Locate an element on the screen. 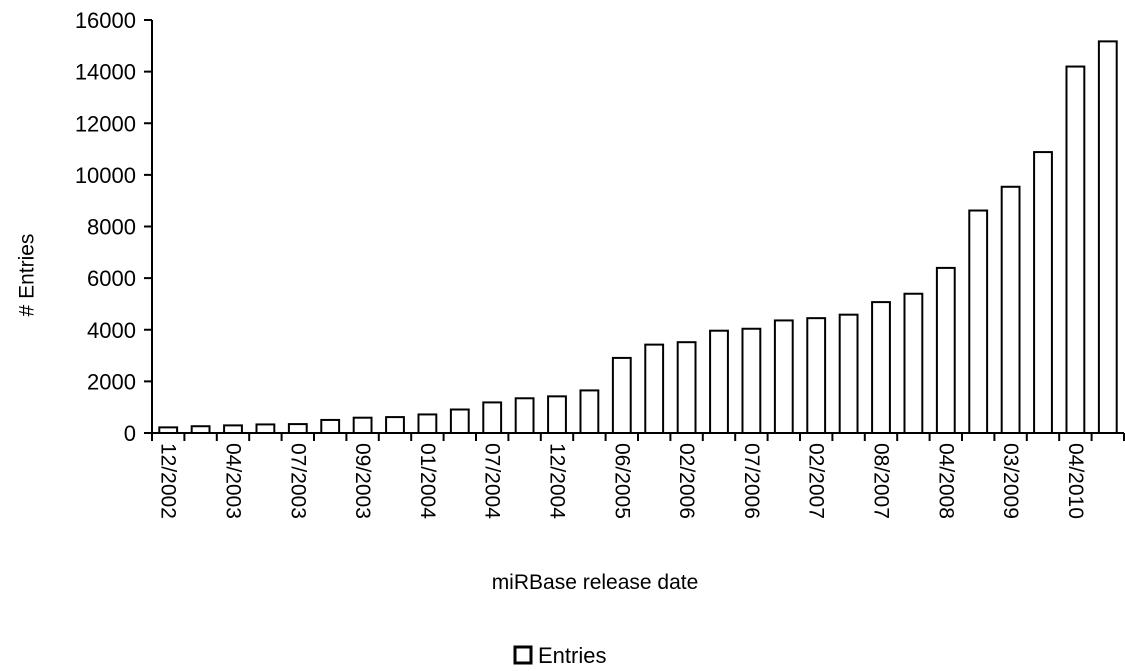  y-tick-label: 4000 is located at coordinates (111, 330).